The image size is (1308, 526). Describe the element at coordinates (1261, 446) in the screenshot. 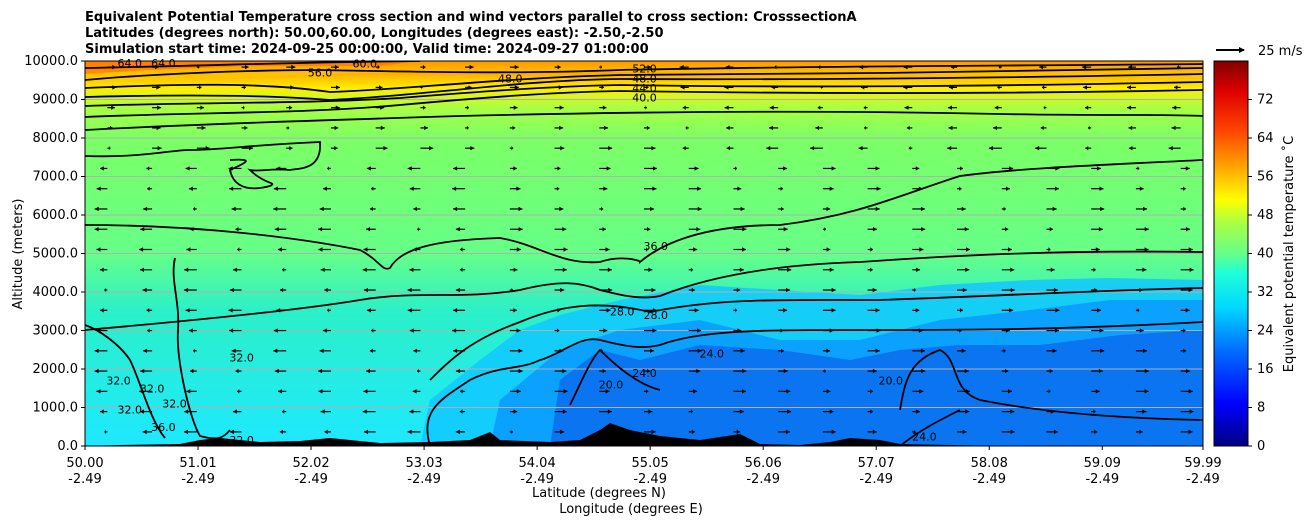

I see `colorbar-tick-label: 0` at that location.